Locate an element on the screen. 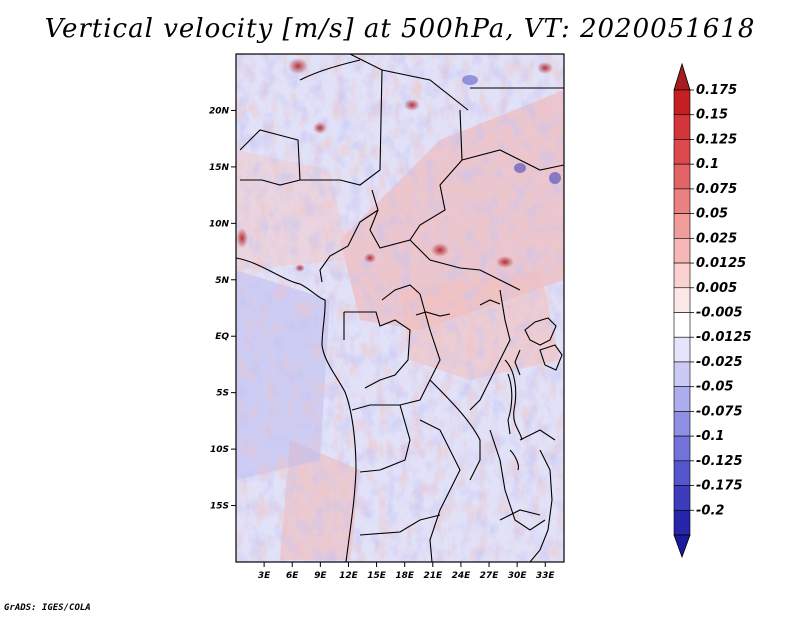 This screenshot has width=800, height=618. lon-tick-label: 33E is located at coordinates (546, 576).